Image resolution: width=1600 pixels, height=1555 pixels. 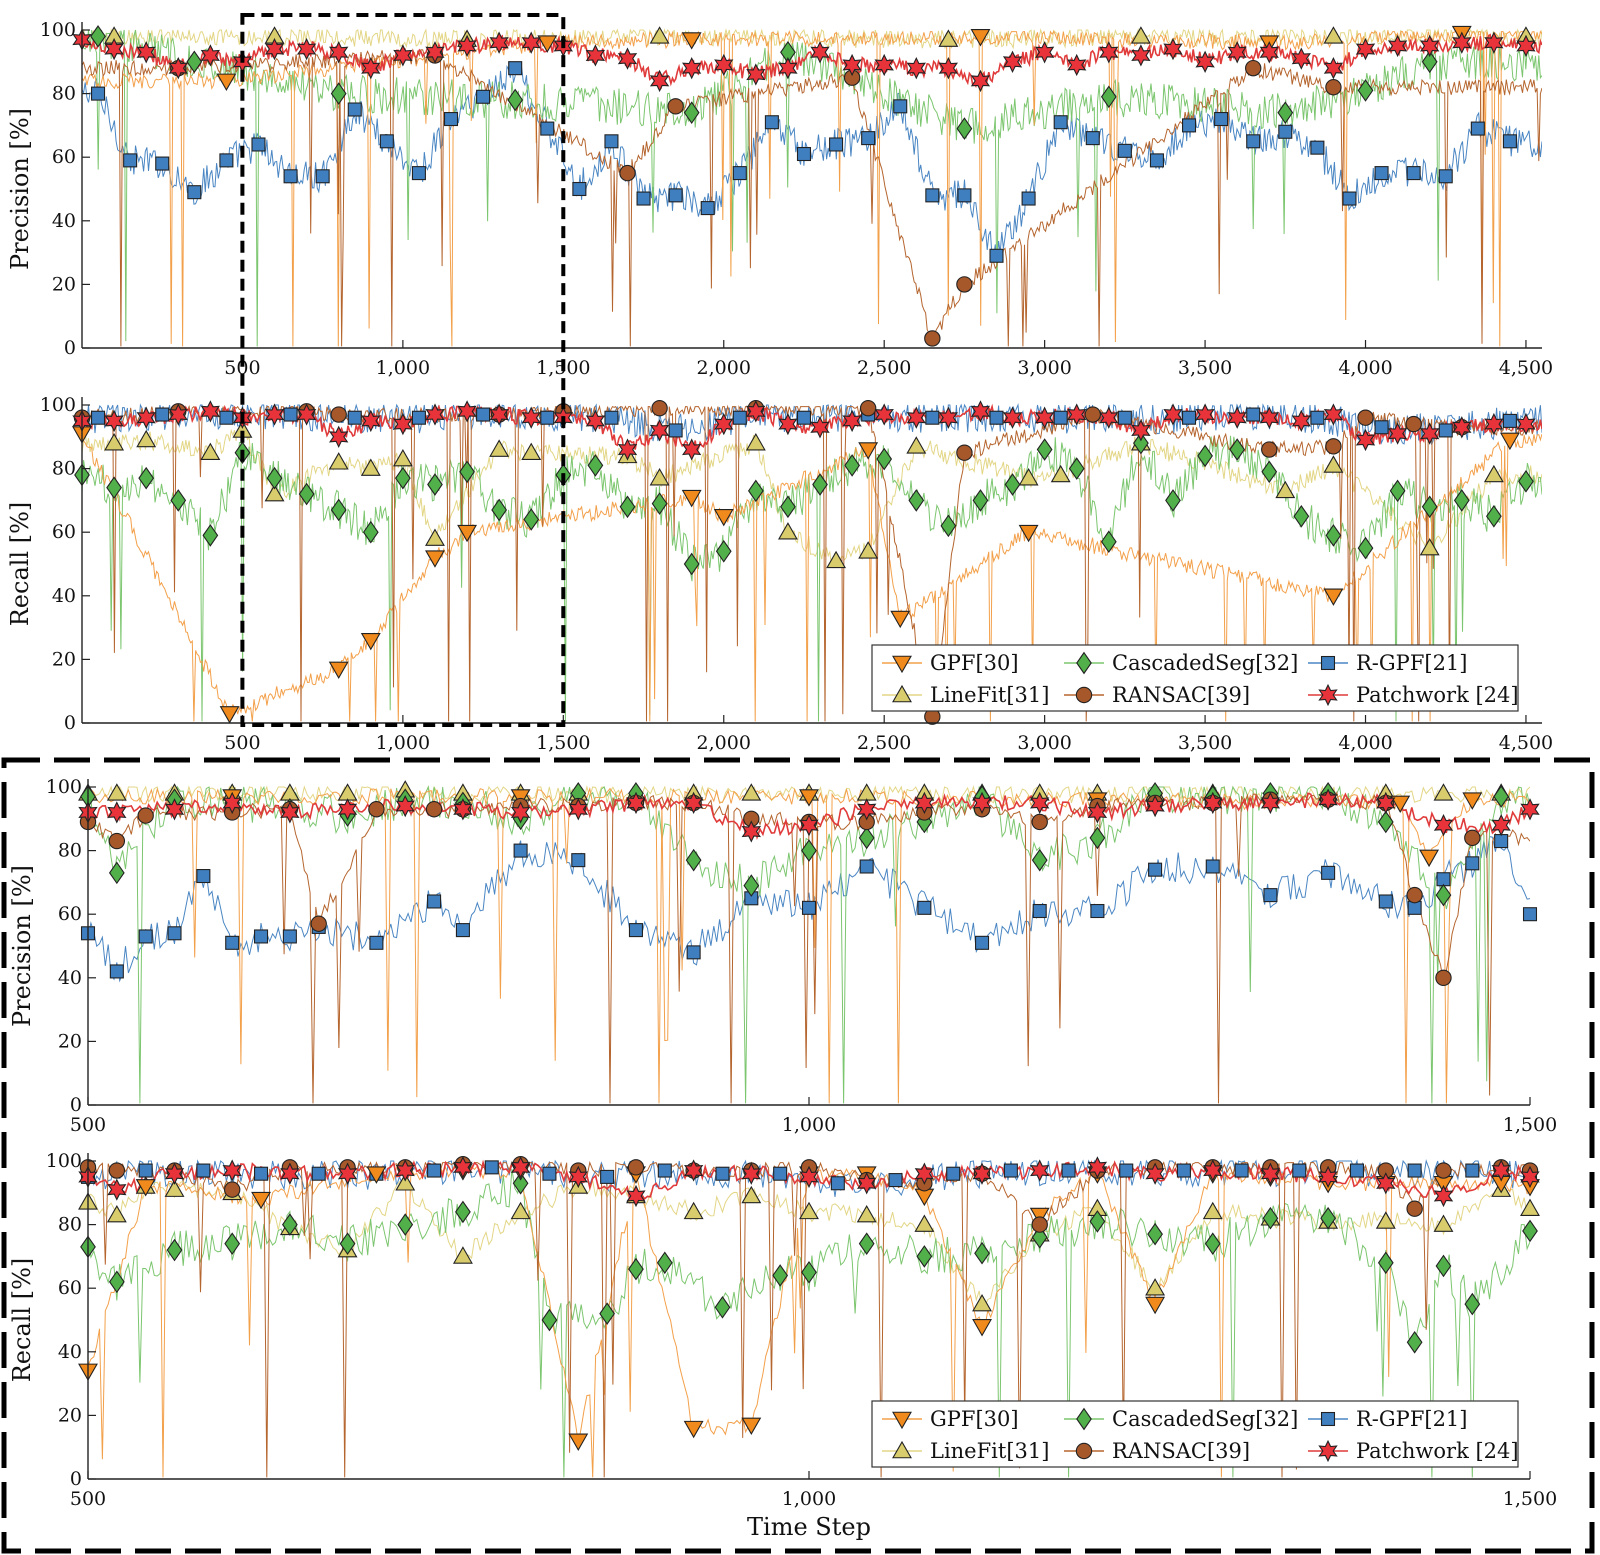 What do you see at coordinates (64, 532) in the screenshot?
I see `y-tick-label: 60` at bounding box center [64, 532].